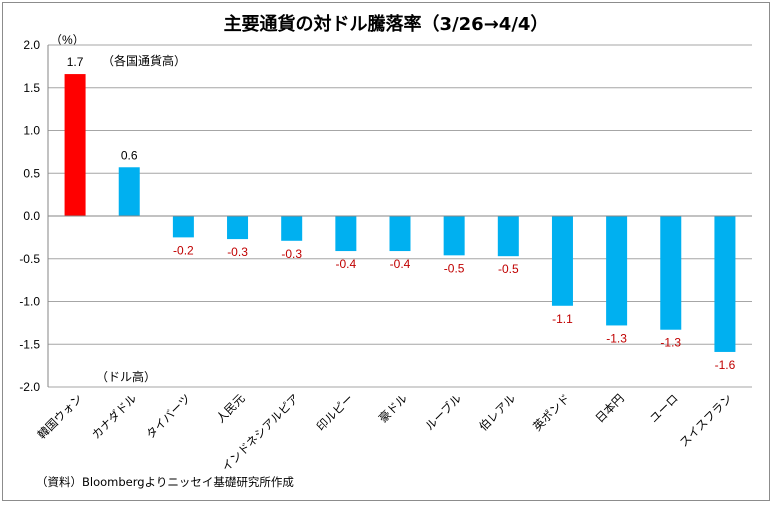 The height and width of the screenshot is (505, 774). I want to click on y-tick-label: 0.0, so click(31, 216).